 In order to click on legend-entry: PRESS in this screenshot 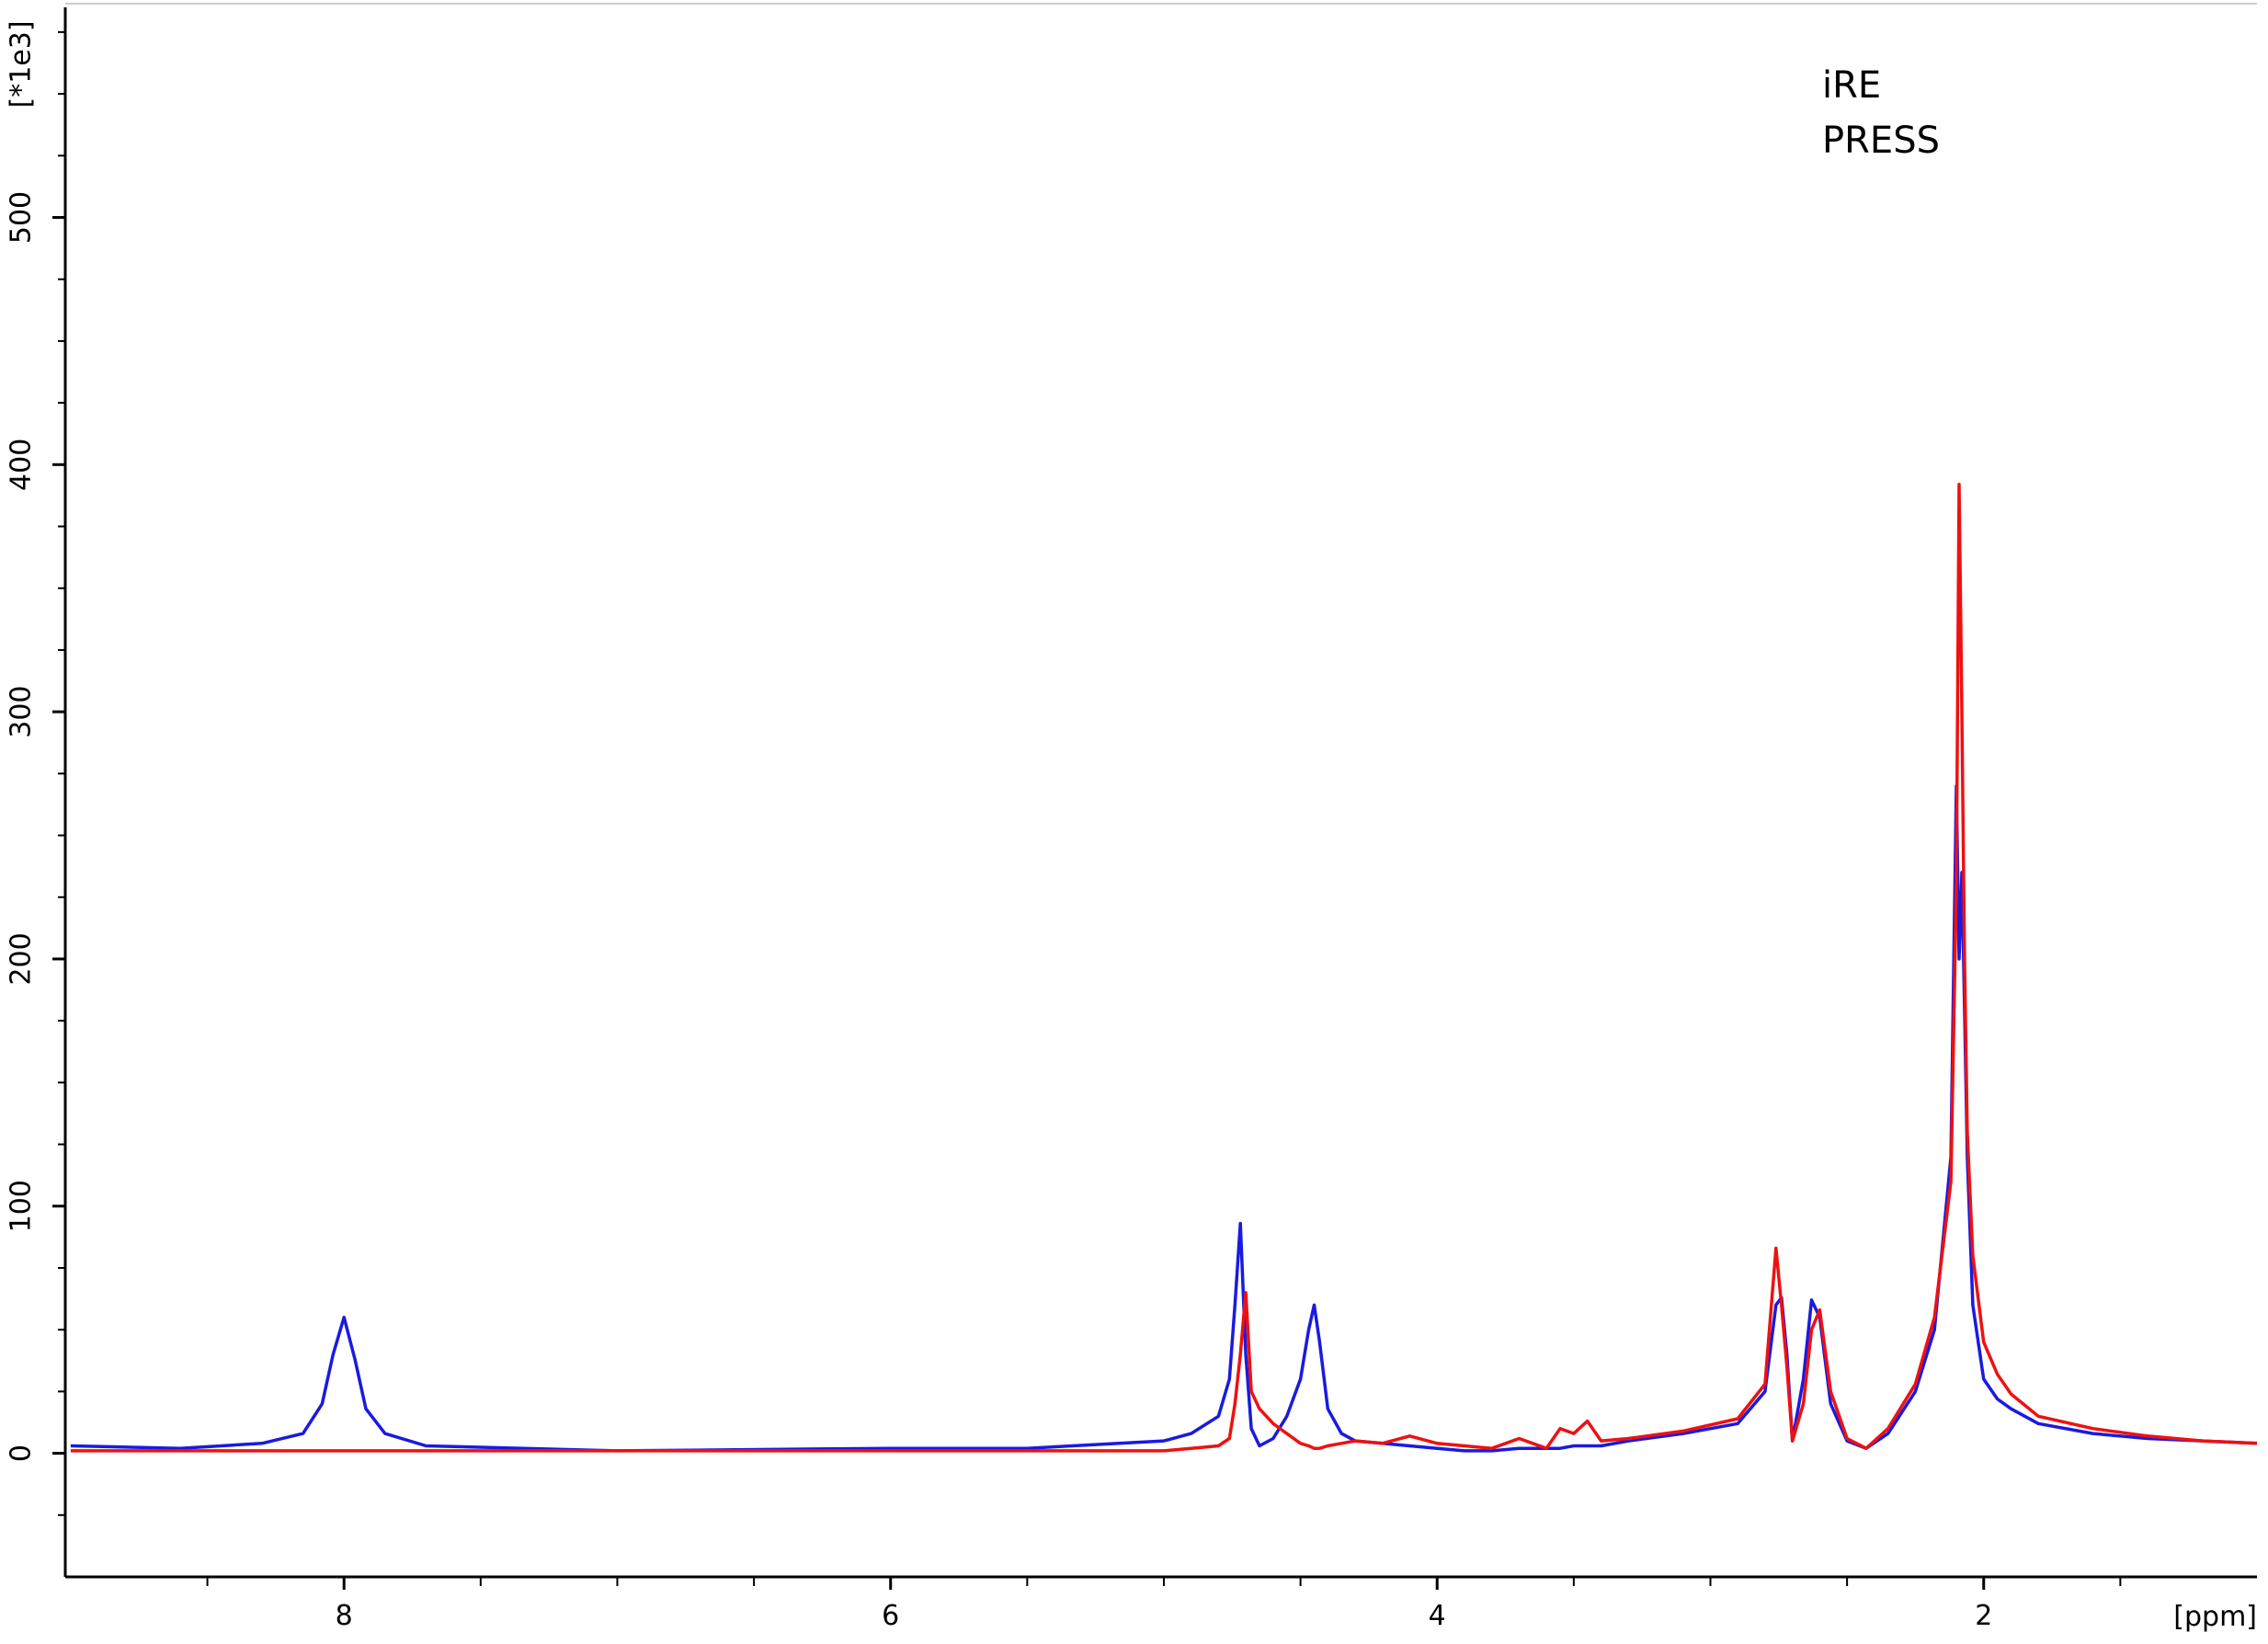, I will do `click(1881, 141)`.